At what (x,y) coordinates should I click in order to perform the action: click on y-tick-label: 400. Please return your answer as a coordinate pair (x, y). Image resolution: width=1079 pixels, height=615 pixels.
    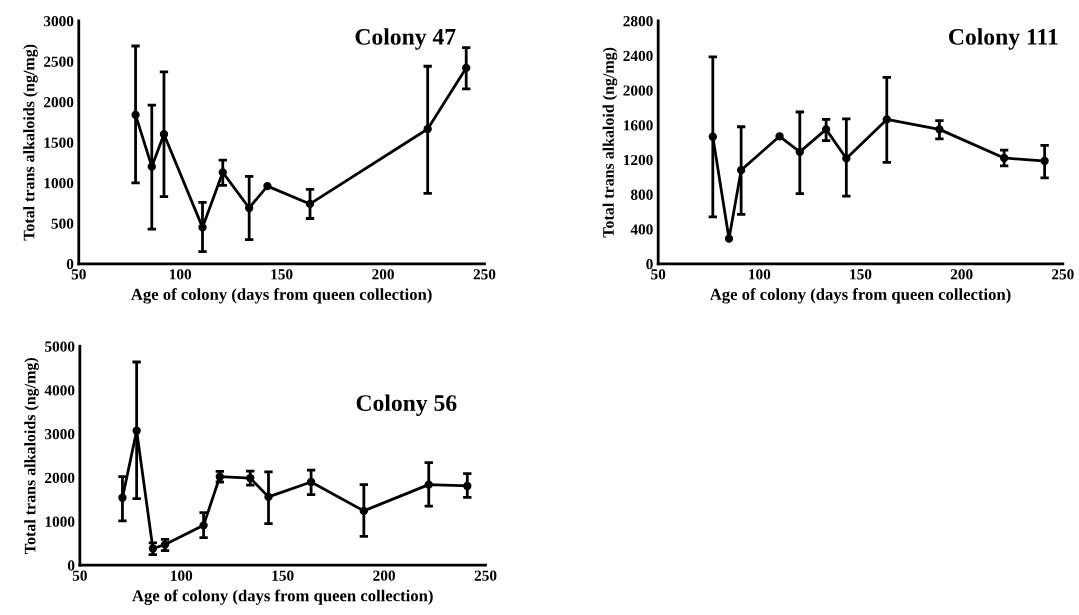
    Looking at the image, I should click on (641, 229).